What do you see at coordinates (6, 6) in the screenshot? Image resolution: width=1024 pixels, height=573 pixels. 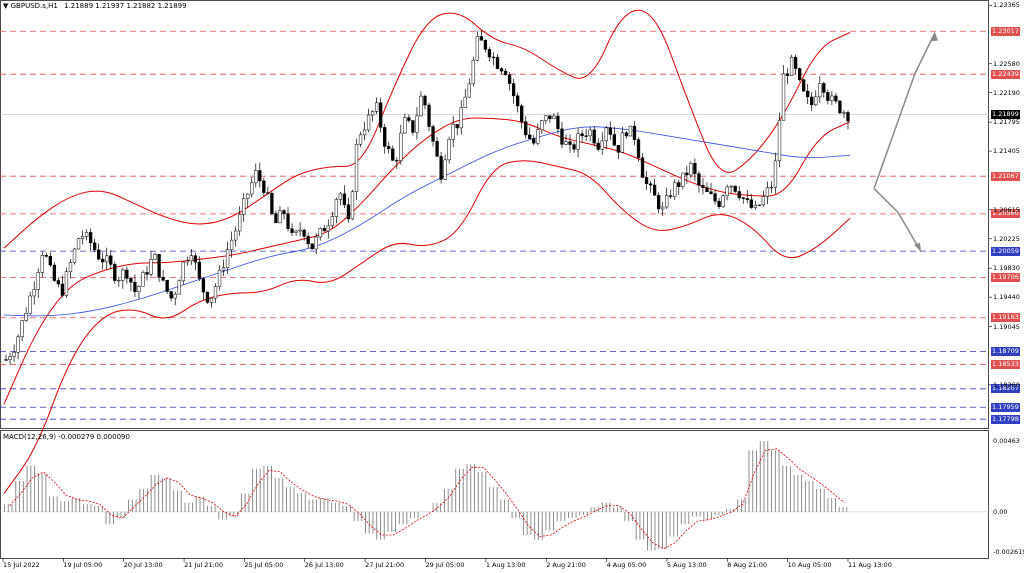 I see `collapse-triangle-icon: ▼` at bounding box center [6, 6].